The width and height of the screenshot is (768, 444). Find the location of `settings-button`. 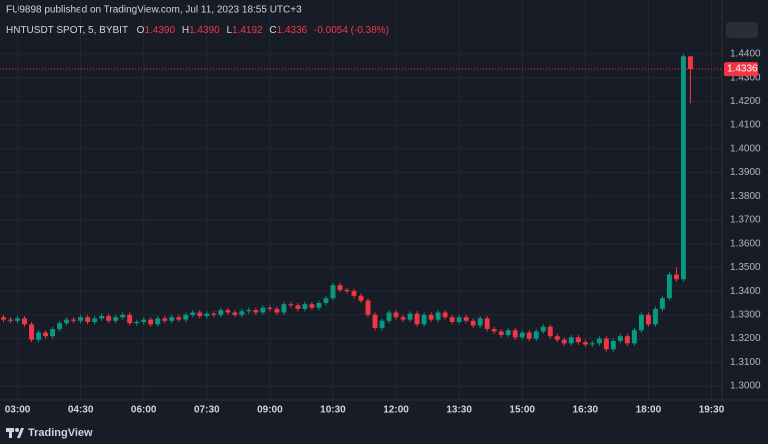

settings-button is located at coordinates (742, 30).